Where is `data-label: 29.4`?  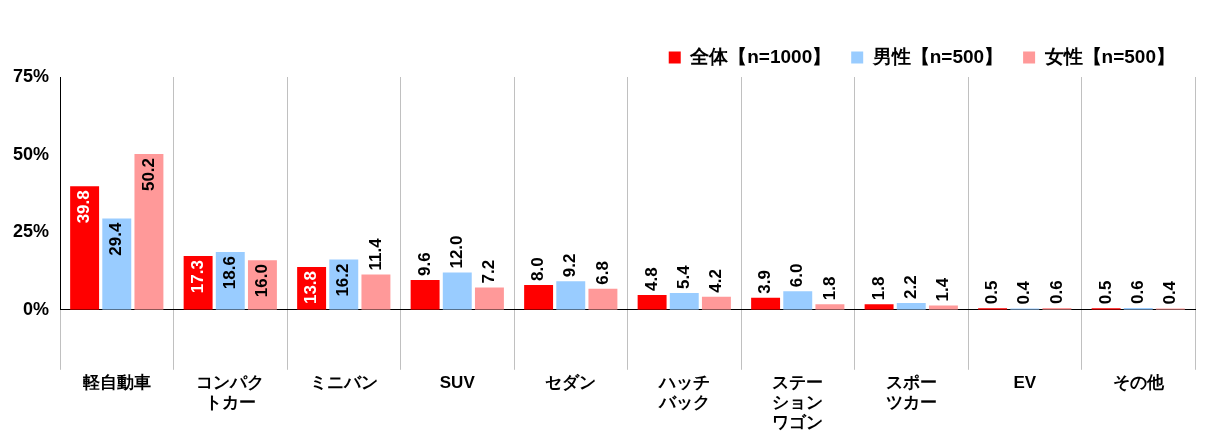
data-label: 29.4 is located at coordinates (116, 239).